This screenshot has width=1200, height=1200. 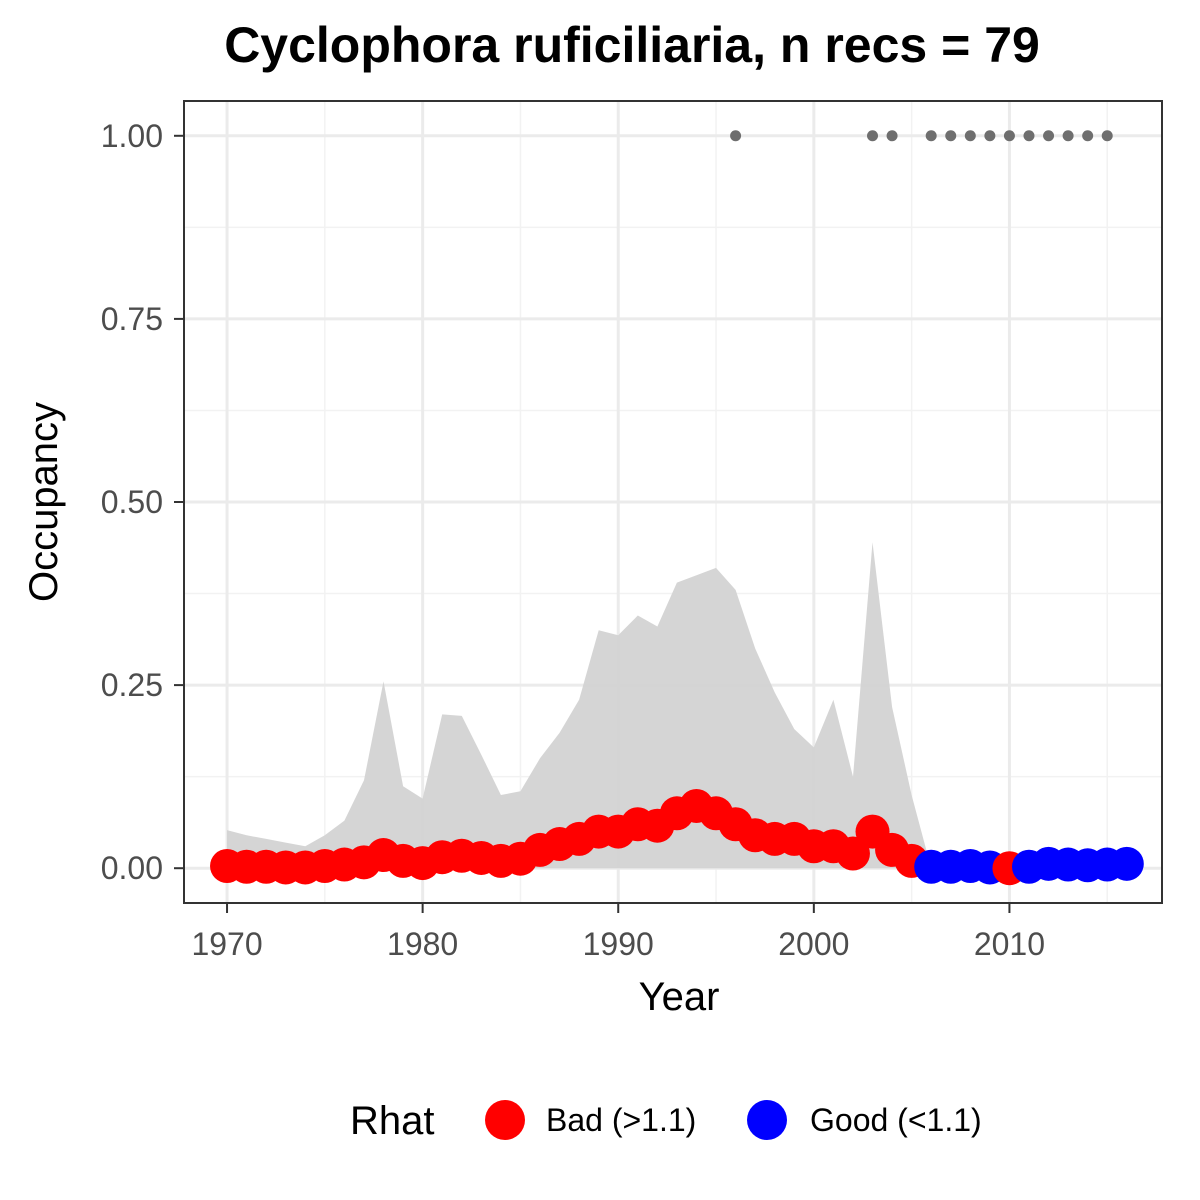 What do you see at coordinates (921, 136) in the screenshot?
I see `record-points-layer` at bounding box center [921, 136].